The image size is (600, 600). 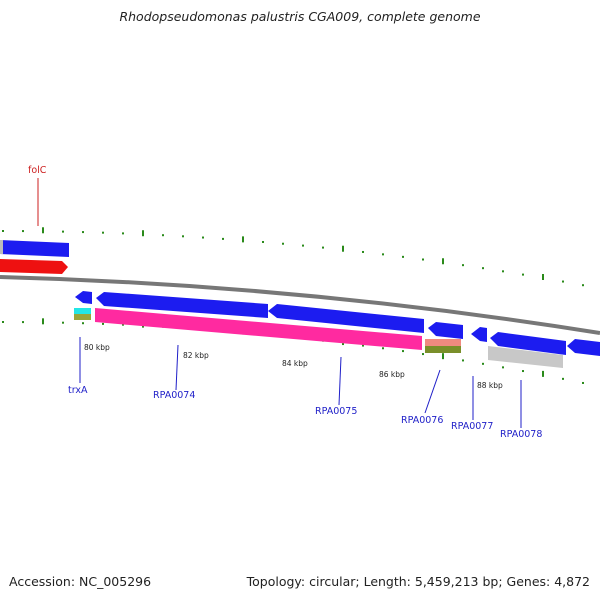 I want to click on scale-label-86kbp: 86 kbp, so click(x=392, y=374).